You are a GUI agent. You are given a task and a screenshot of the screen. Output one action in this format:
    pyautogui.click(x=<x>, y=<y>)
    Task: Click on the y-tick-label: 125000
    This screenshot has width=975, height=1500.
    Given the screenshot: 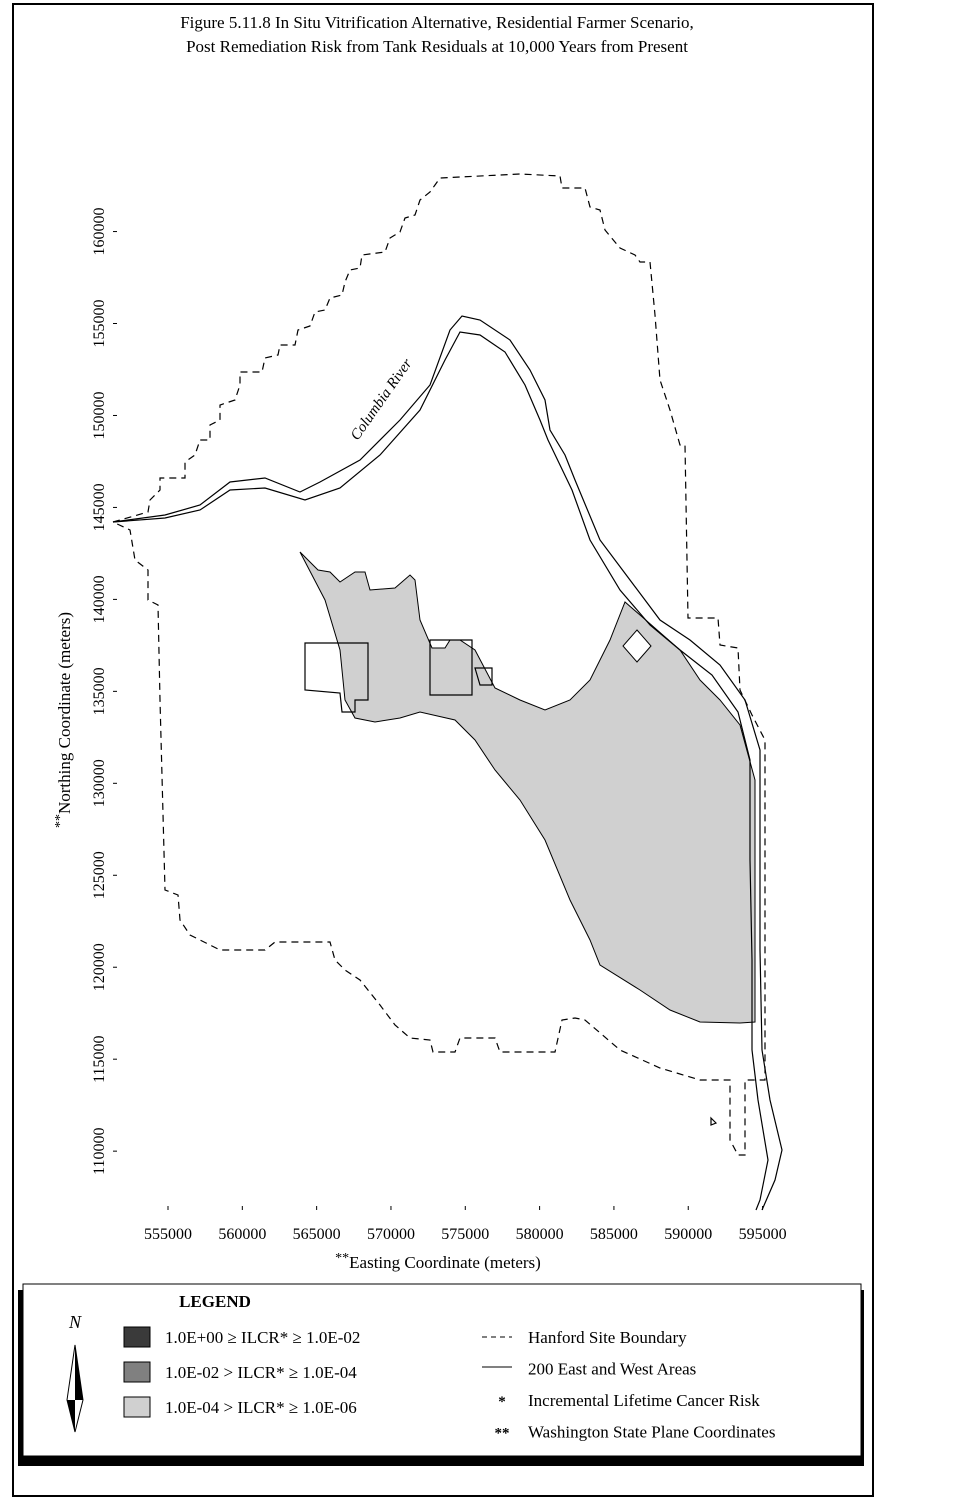 What is the action you would take?
    pyautogui.click(x=99, y=875)
    